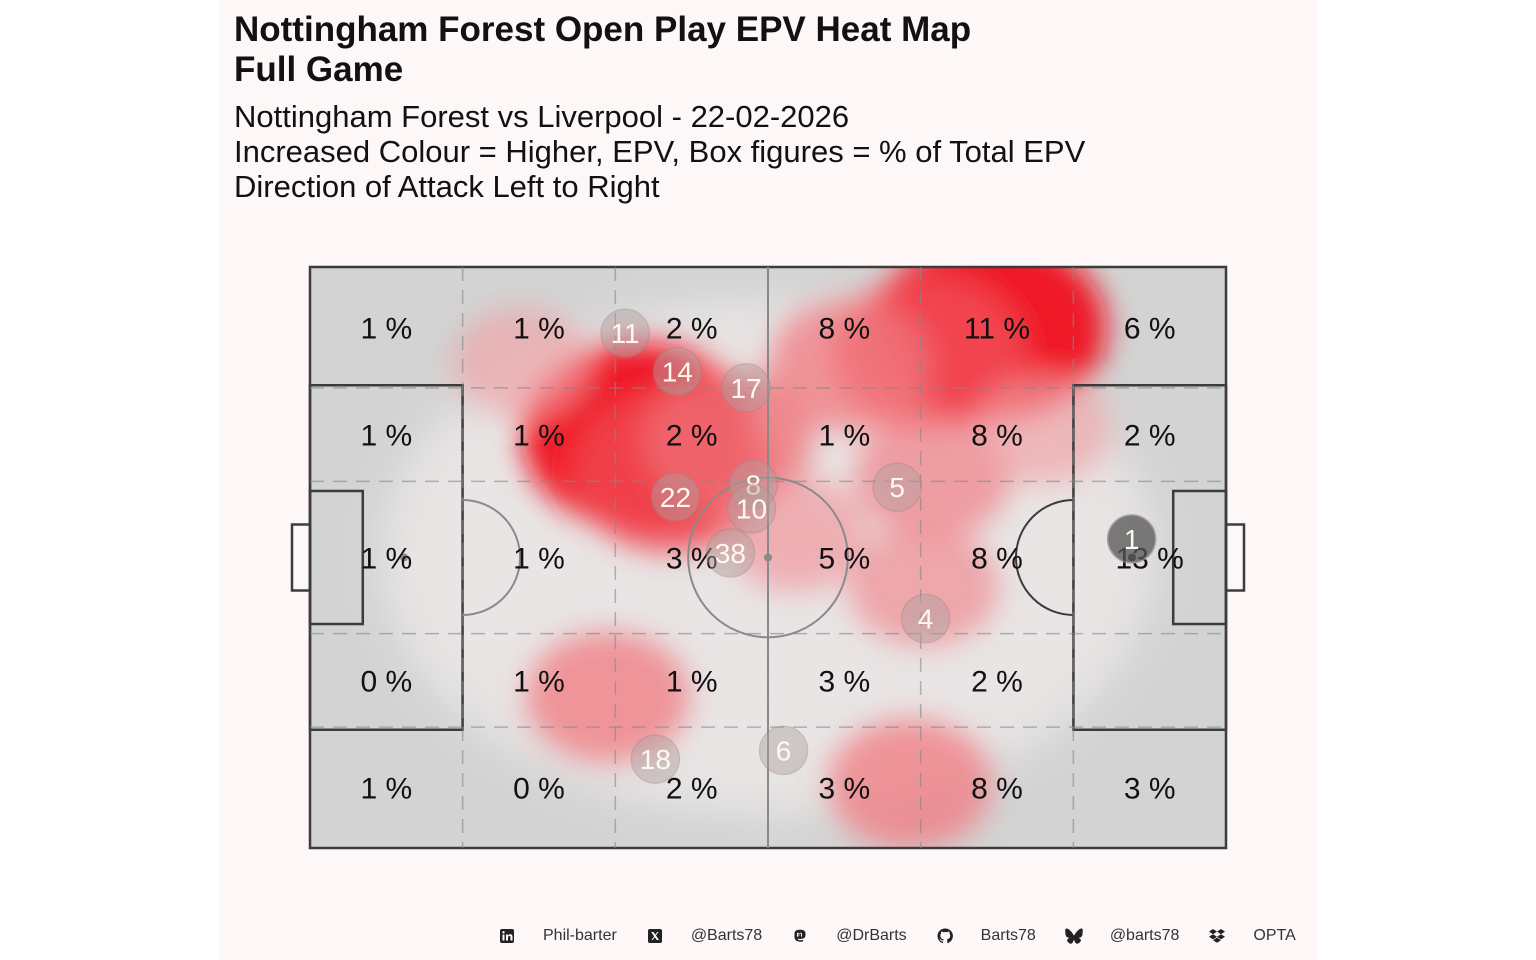  What do you see at coordinates (1251, 936) in the screenshot?
I see `caption-source: OPTA` at bounding box center [1251, 936].